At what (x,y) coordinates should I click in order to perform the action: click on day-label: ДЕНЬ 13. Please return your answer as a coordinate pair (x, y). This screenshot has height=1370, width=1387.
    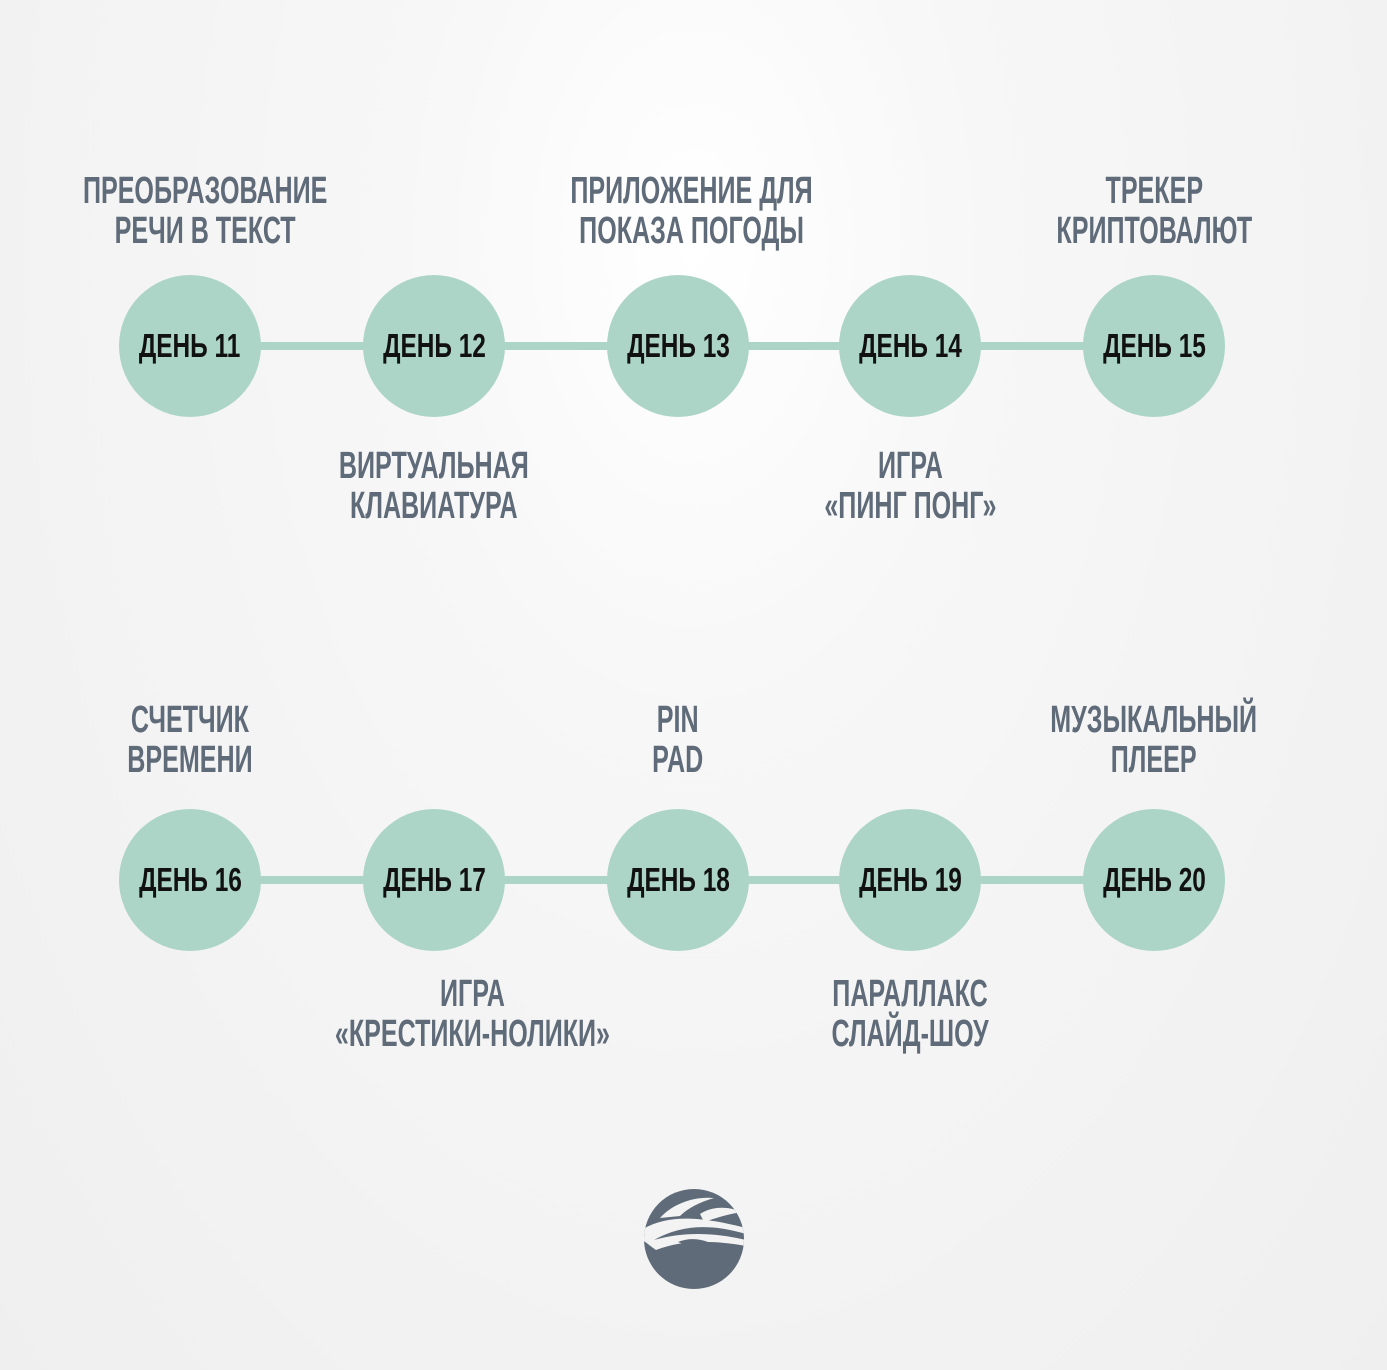
    Looking at the image, I should click on (678, 345).